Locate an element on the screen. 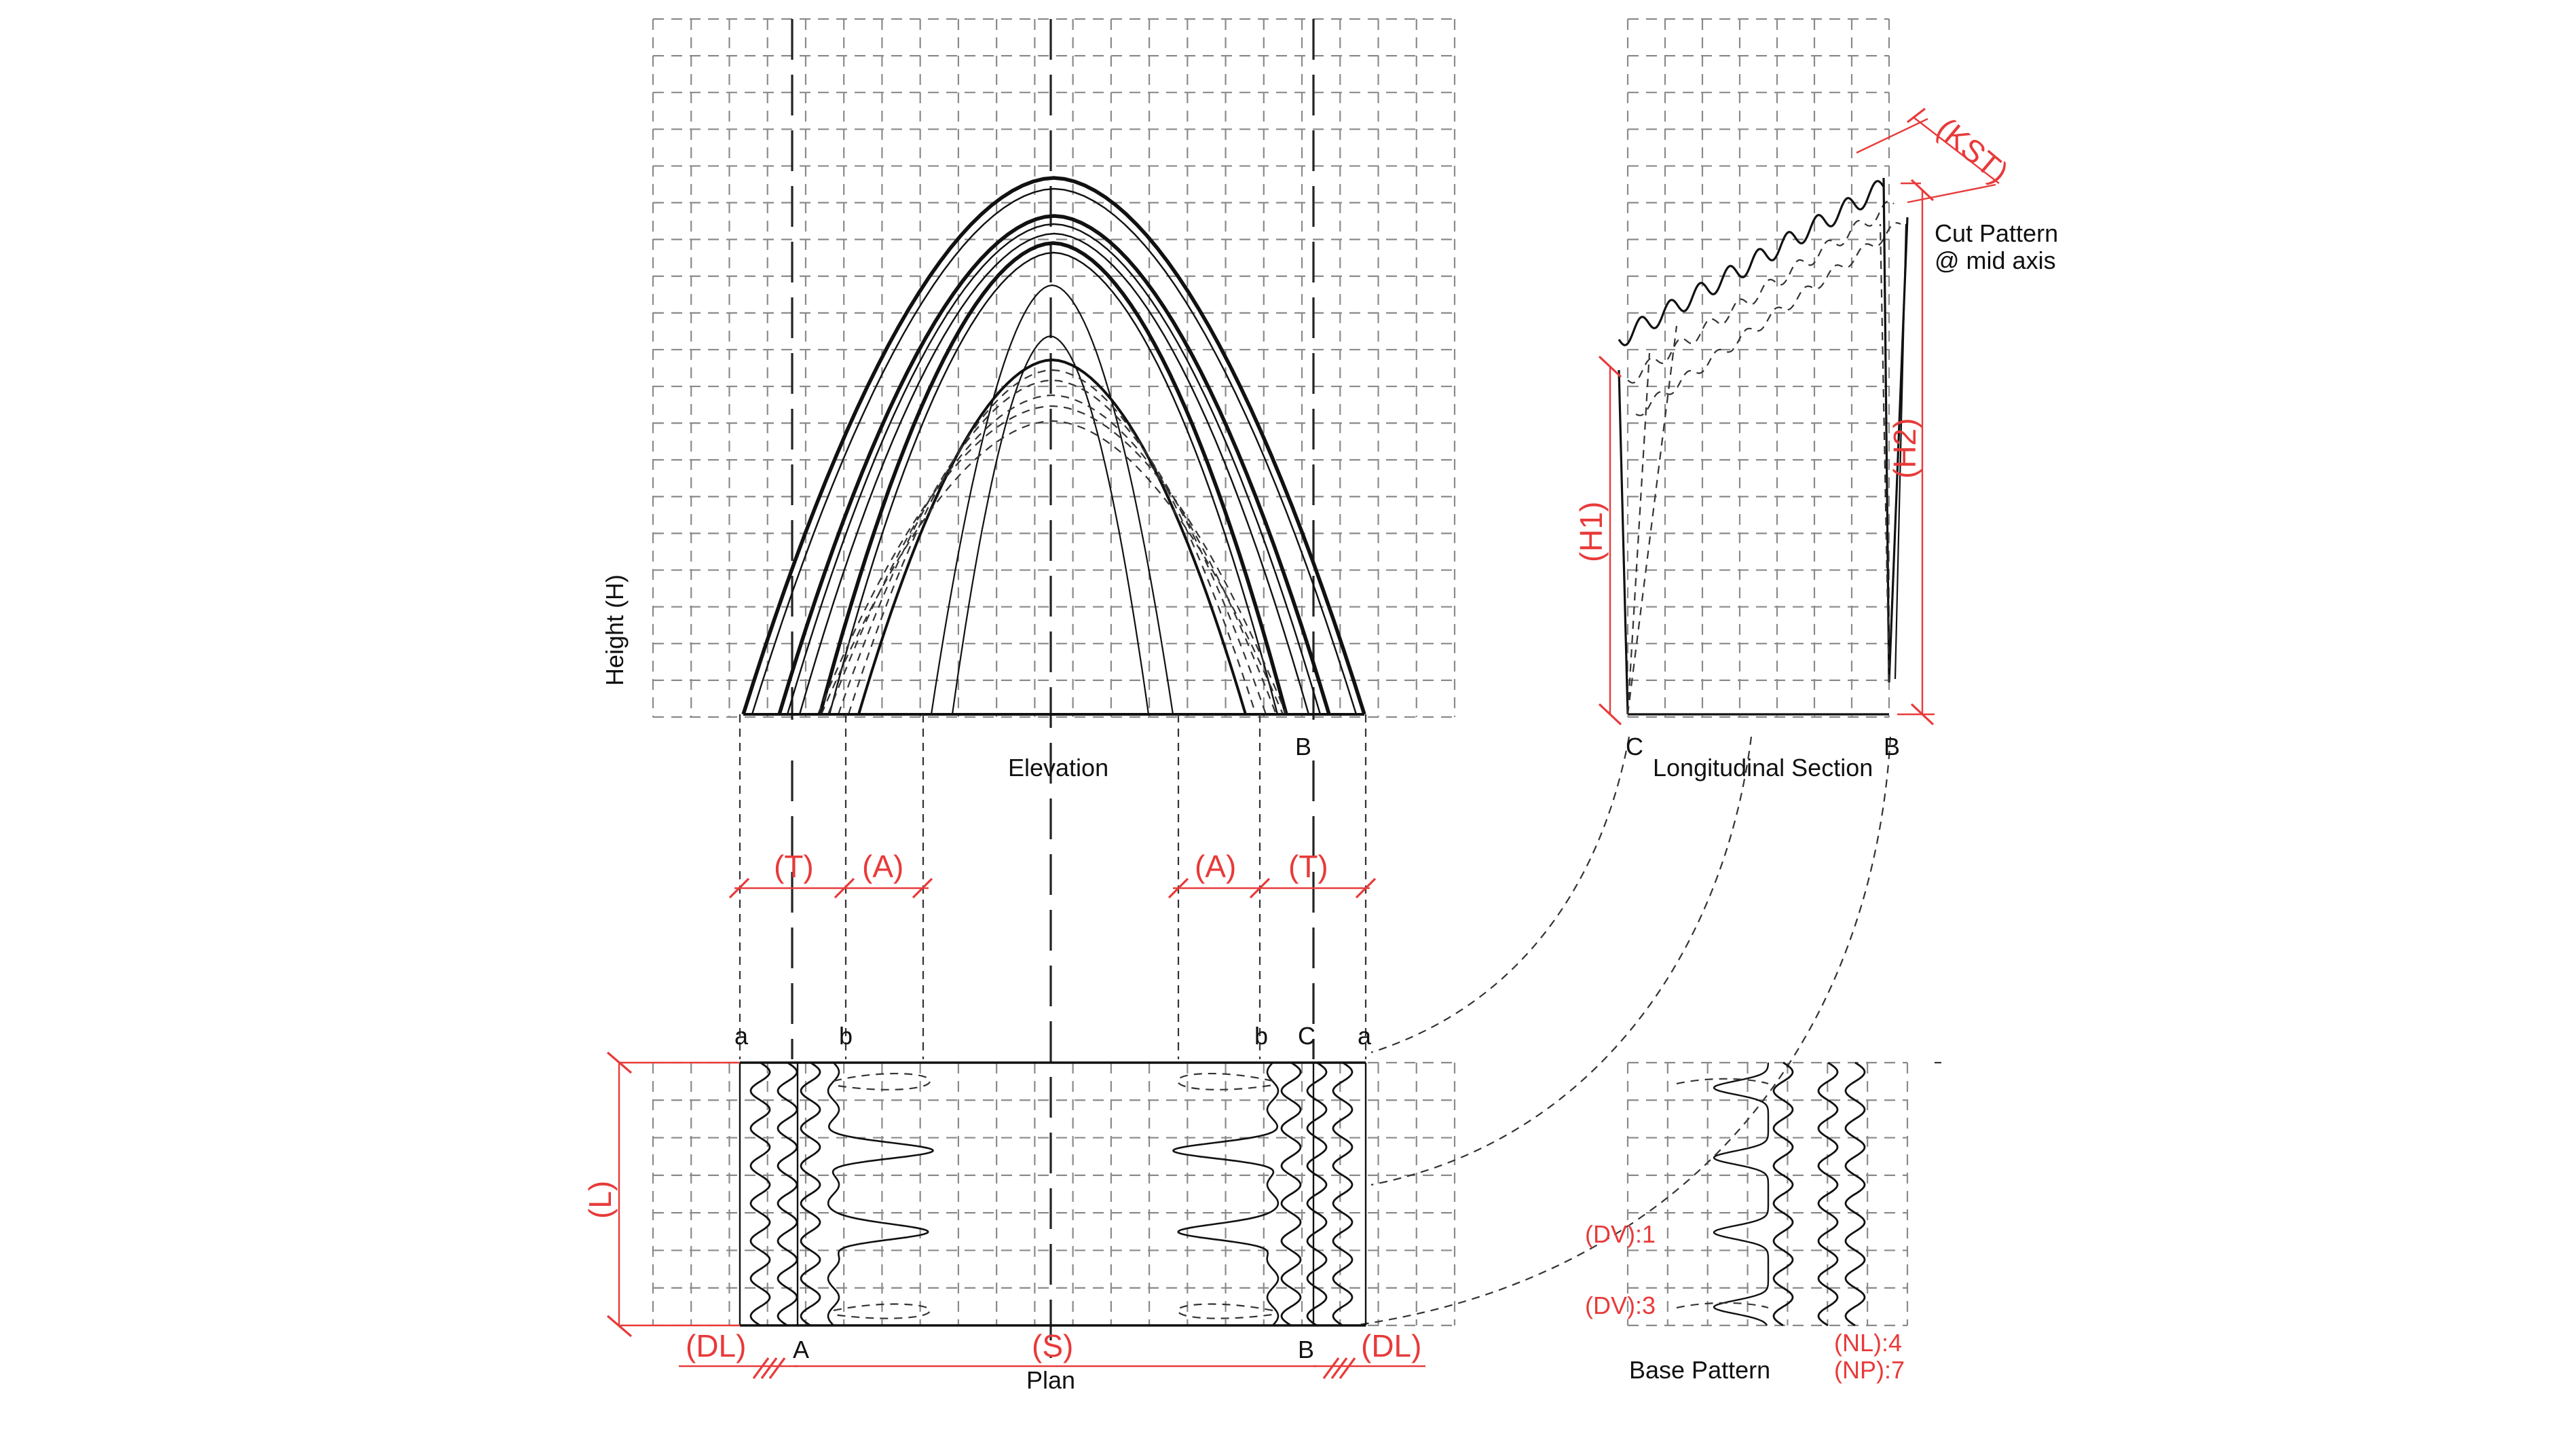 The image size is (2576, 1449). plan-view is located at coordinates (1053, 1194).